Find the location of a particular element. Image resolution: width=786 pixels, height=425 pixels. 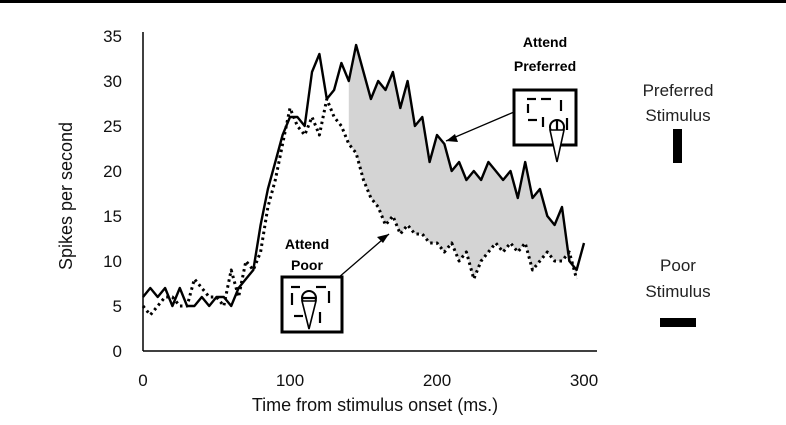

x-tick-labels: 0 100 200 300 is located at coordinates (368, 380).